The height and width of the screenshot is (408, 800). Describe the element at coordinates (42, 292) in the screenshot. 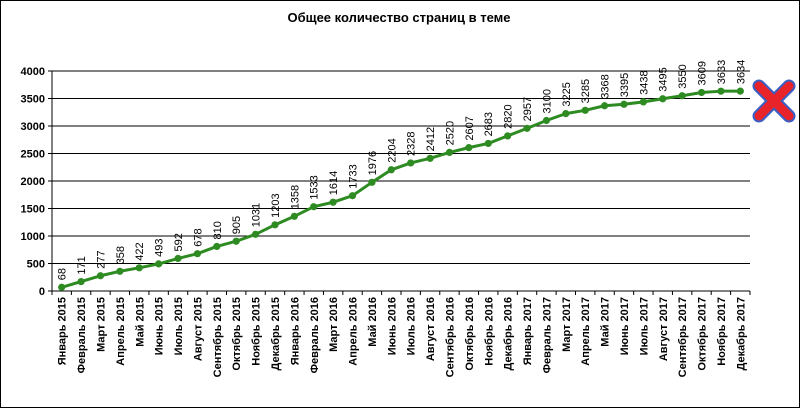

I see `y-tick-label: 0` at that location.